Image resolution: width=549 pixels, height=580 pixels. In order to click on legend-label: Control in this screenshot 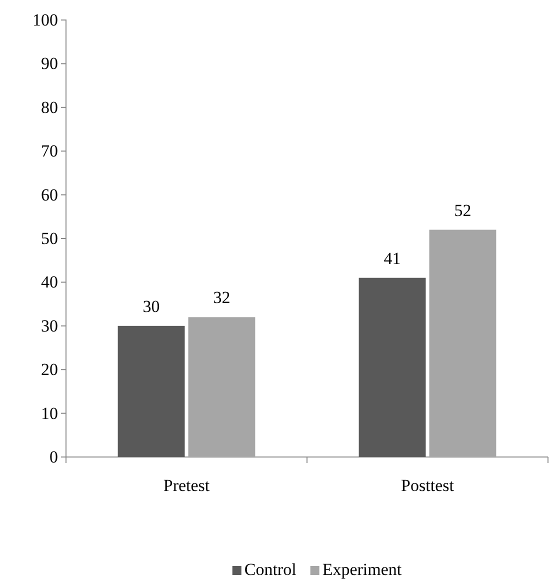, I will do `click(270, 569)`.